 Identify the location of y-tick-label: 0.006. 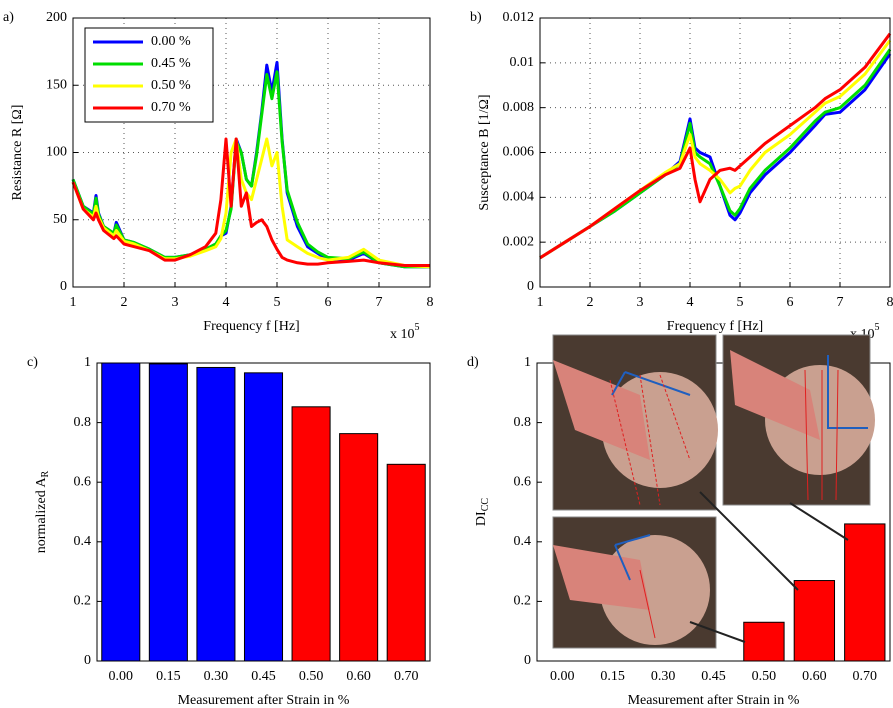
(519, 152).